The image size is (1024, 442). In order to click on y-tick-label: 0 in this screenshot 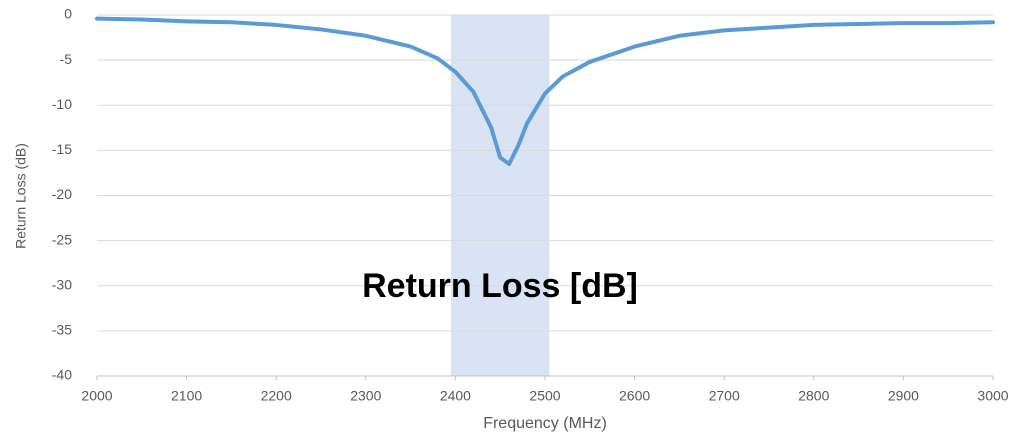, I will do `click(68, 14)`.